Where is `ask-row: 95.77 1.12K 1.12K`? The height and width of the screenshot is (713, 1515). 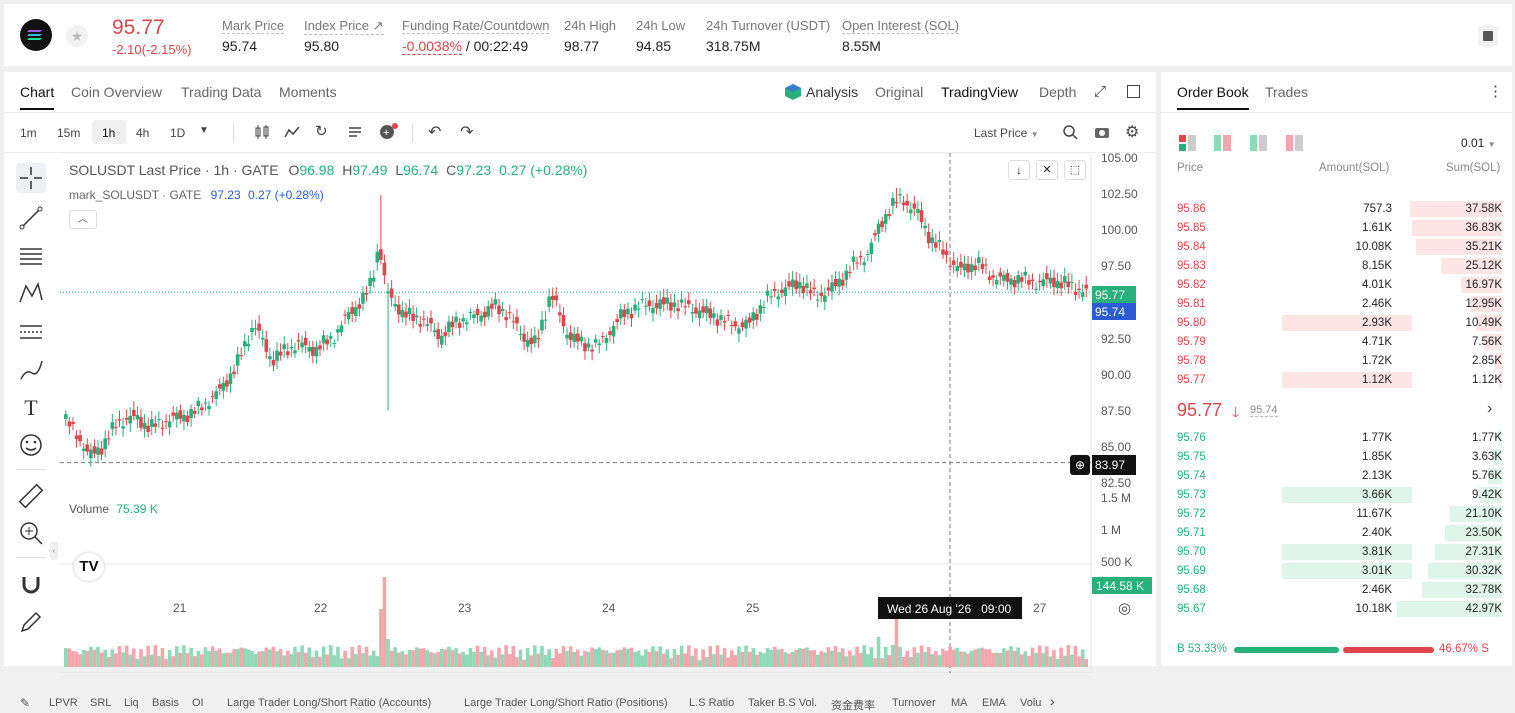
ask-row: 95.77 1.12K 1.12K is located at coordinates (1339, 380).